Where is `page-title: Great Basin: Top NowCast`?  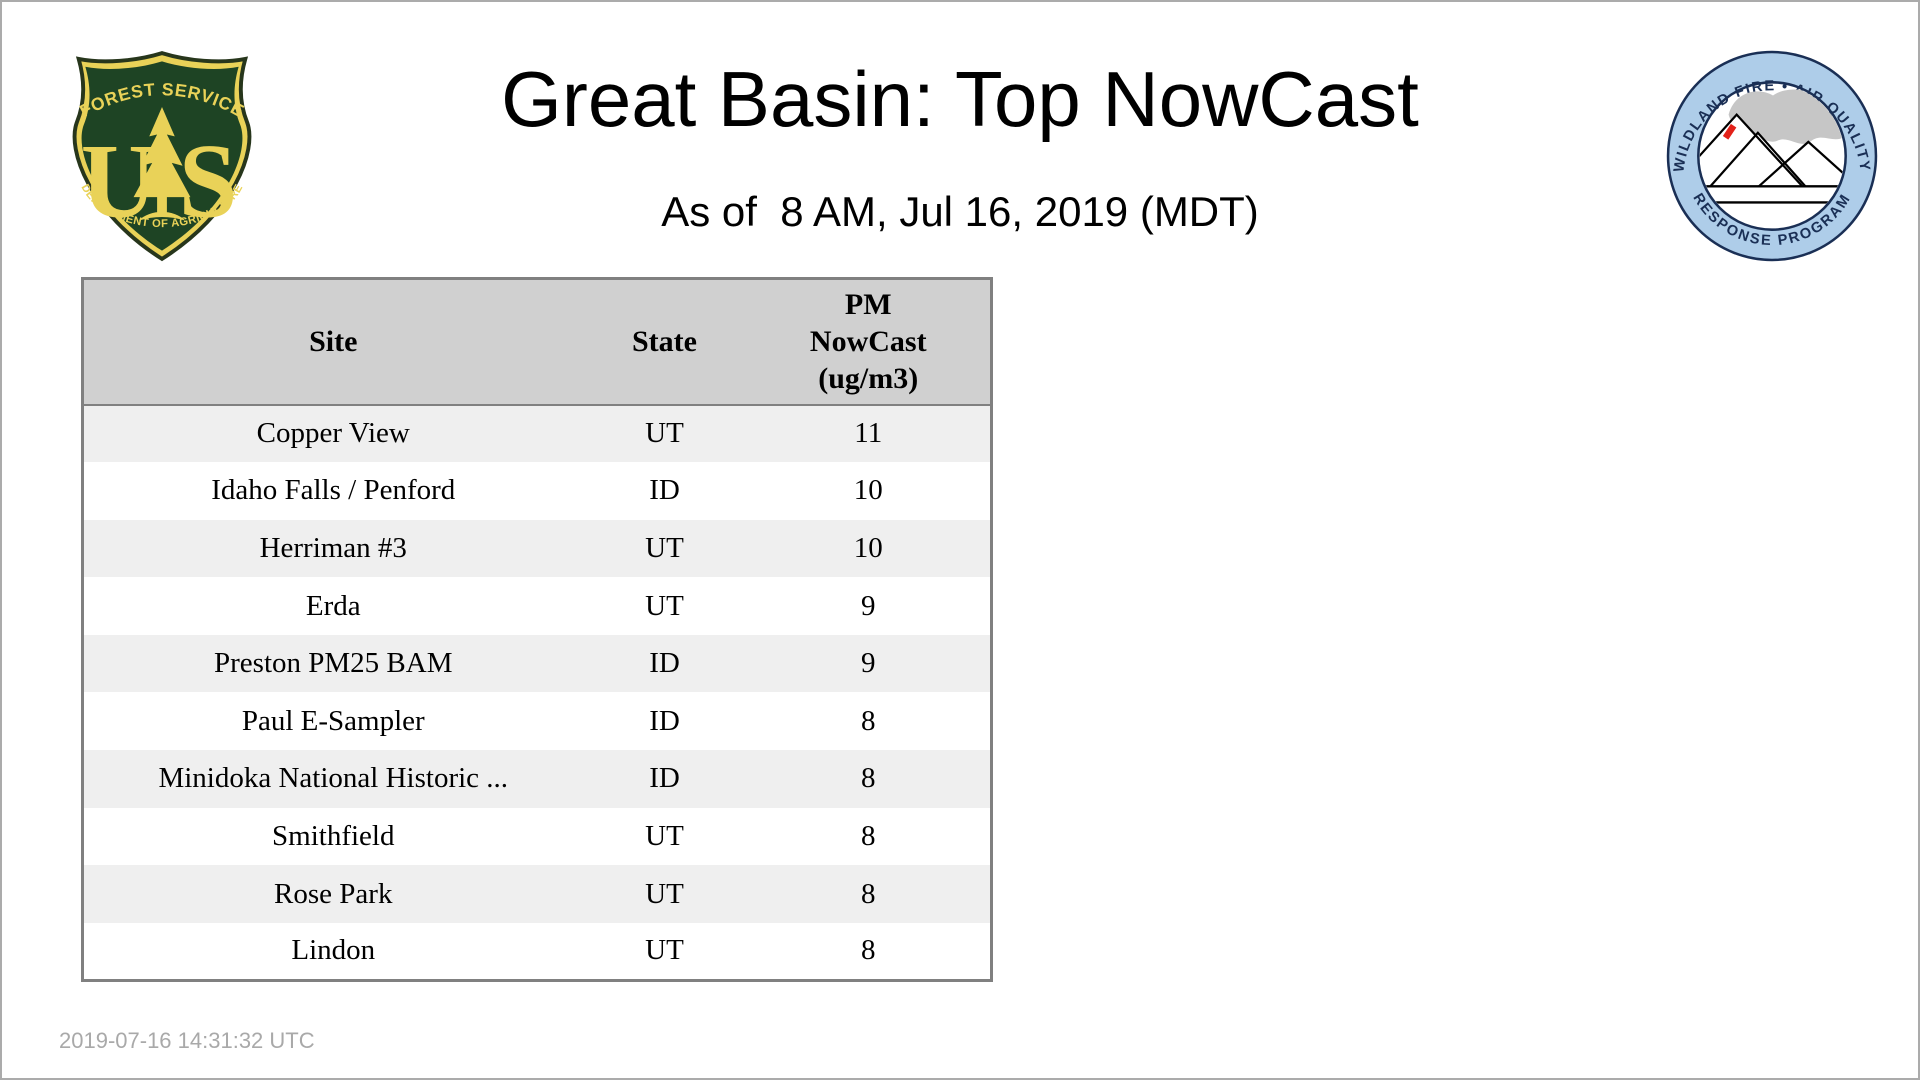 page-title: Great Basin: Top NowCast is located at coordinates (960, 99).